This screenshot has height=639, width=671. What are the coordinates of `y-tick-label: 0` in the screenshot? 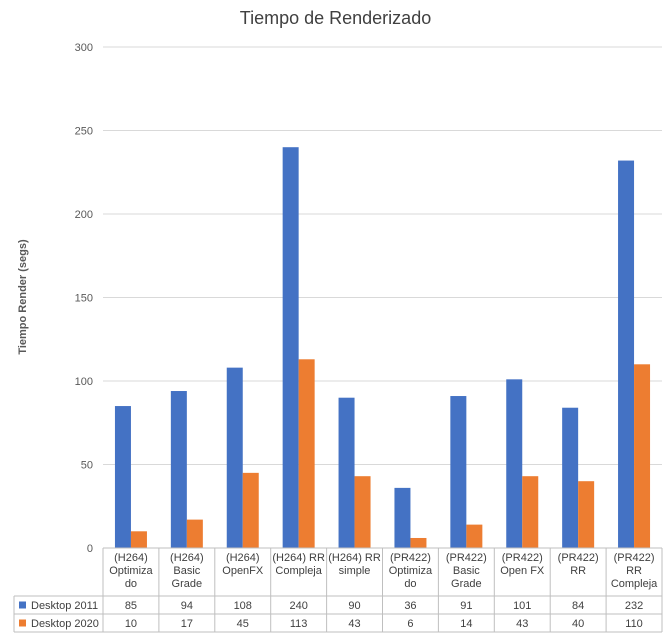 It's located at (90, 549).